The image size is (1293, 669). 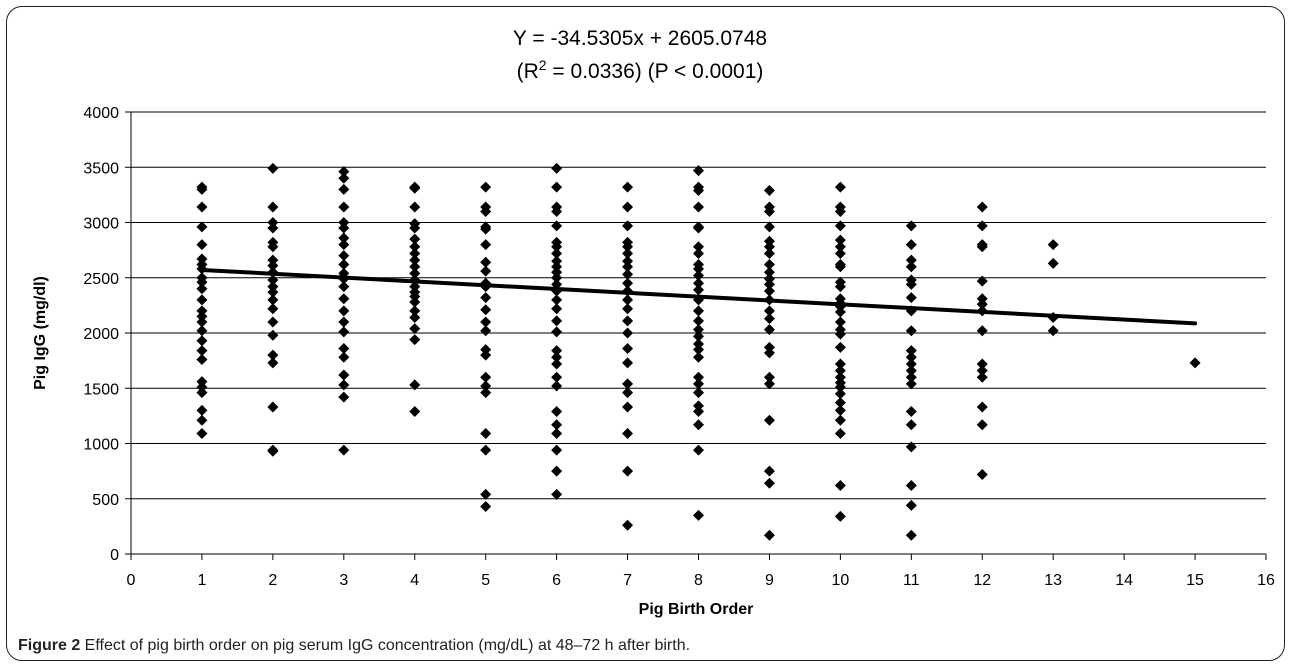 I want to click on x-tick-label: 8, so click(x=698, y=580).